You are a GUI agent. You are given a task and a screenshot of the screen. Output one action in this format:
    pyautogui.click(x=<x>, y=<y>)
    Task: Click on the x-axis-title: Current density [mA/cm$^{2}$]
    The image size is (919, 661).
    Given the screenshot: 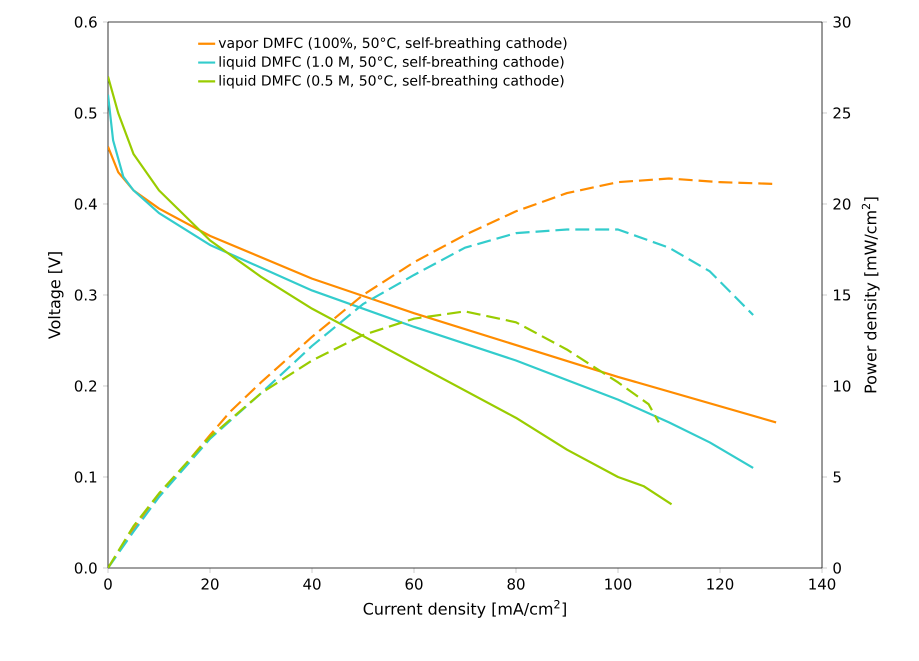 What is the action you would take?
    pyautogui.click(x=465, y=609)
    